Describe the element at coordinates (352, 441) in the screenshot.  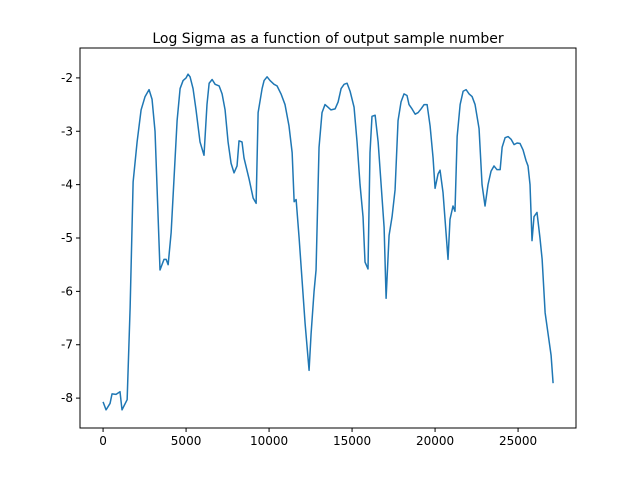
I see `x-tick-label: 15000` at that location.